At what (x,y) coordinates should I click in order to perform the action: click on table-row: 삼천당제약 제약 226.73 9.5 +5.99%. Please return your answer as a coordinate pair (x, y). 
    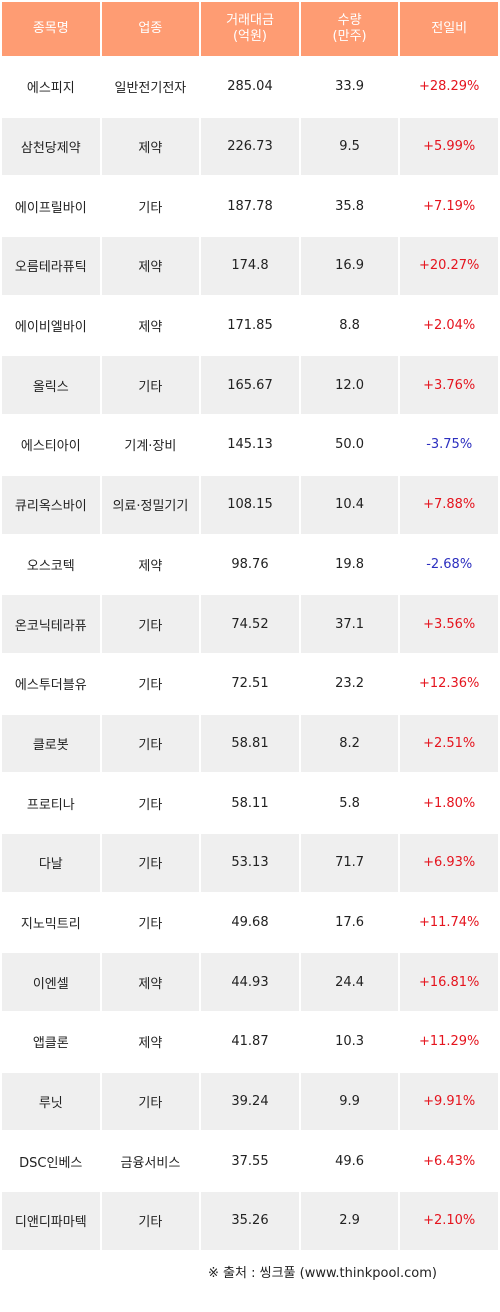
    Looking at the image, I should click on (250, 146).